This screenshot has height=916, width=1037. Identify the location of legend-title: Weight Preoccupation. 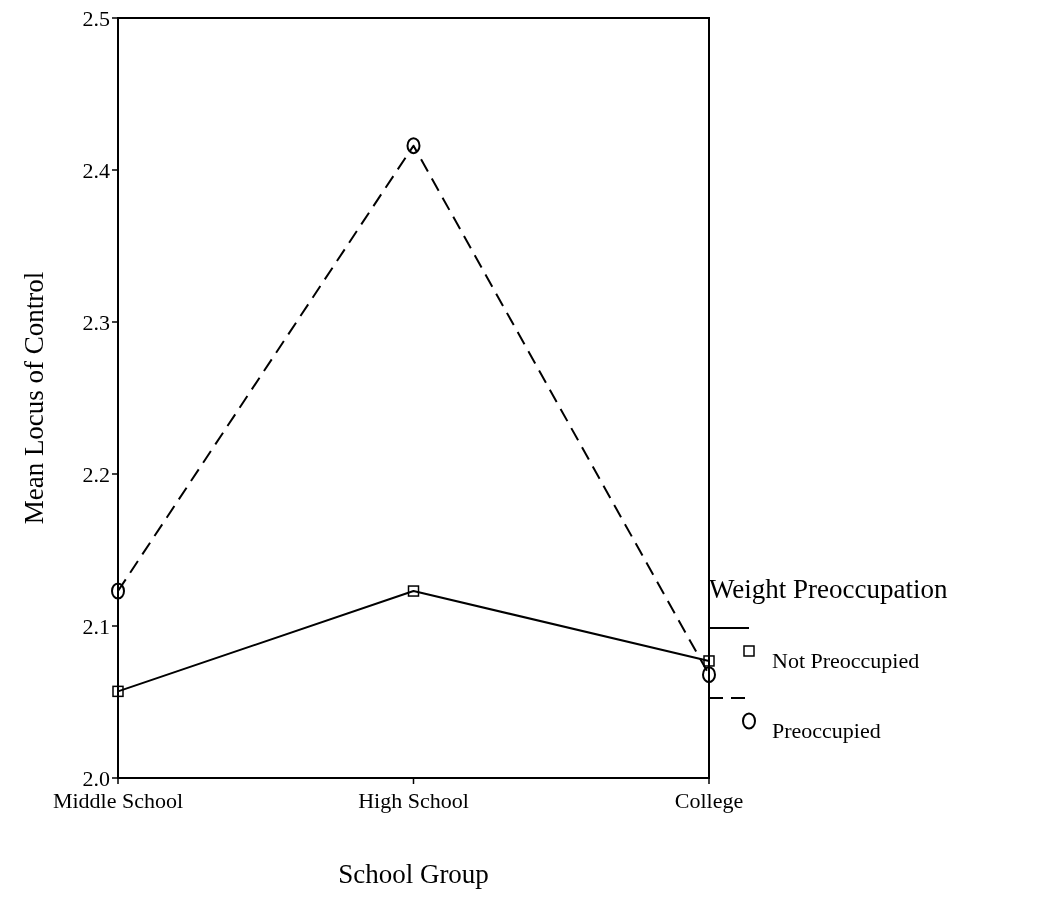
(828, 589).